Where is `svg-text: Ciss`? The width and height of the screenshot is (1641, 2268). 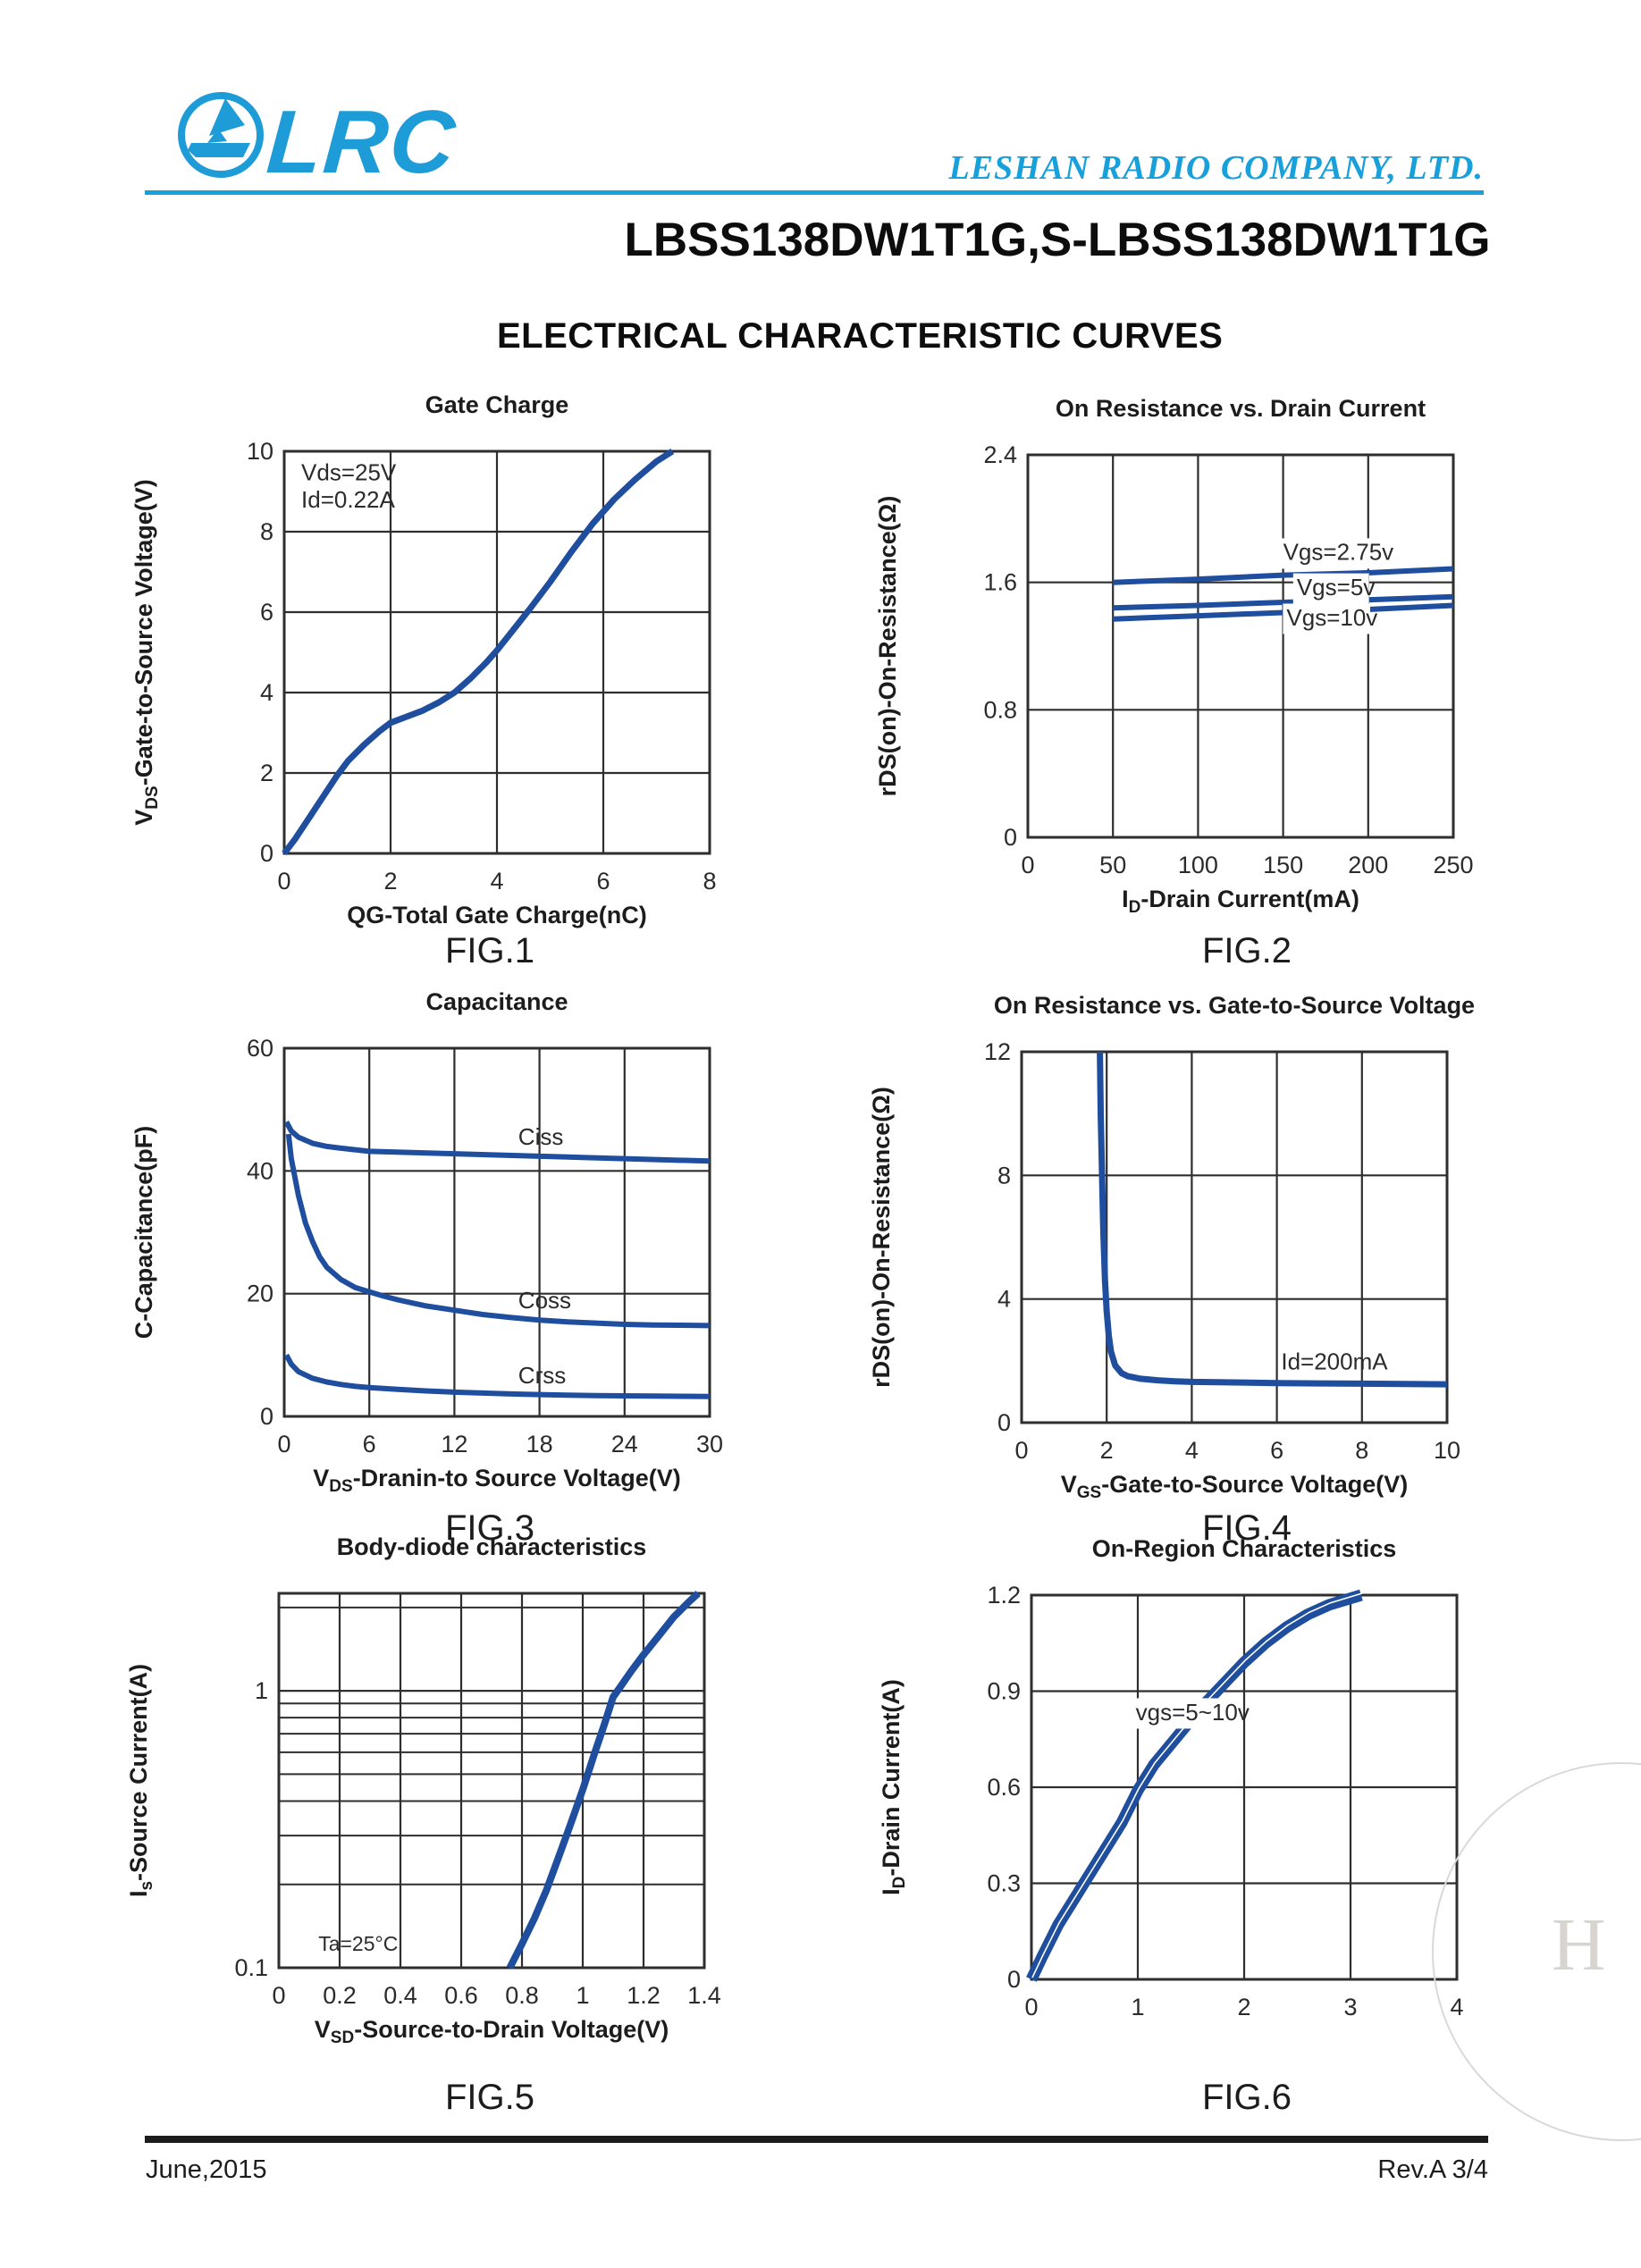 svg-text: Ciss is located at coordinates (541, 1136).